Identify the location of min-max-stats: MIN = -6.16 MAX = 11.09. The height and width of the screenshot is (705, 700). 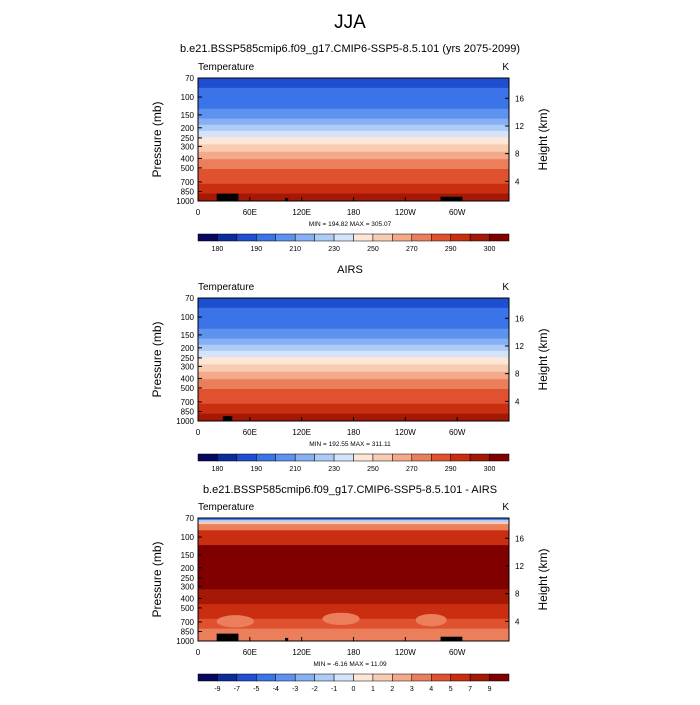
(350, 664).